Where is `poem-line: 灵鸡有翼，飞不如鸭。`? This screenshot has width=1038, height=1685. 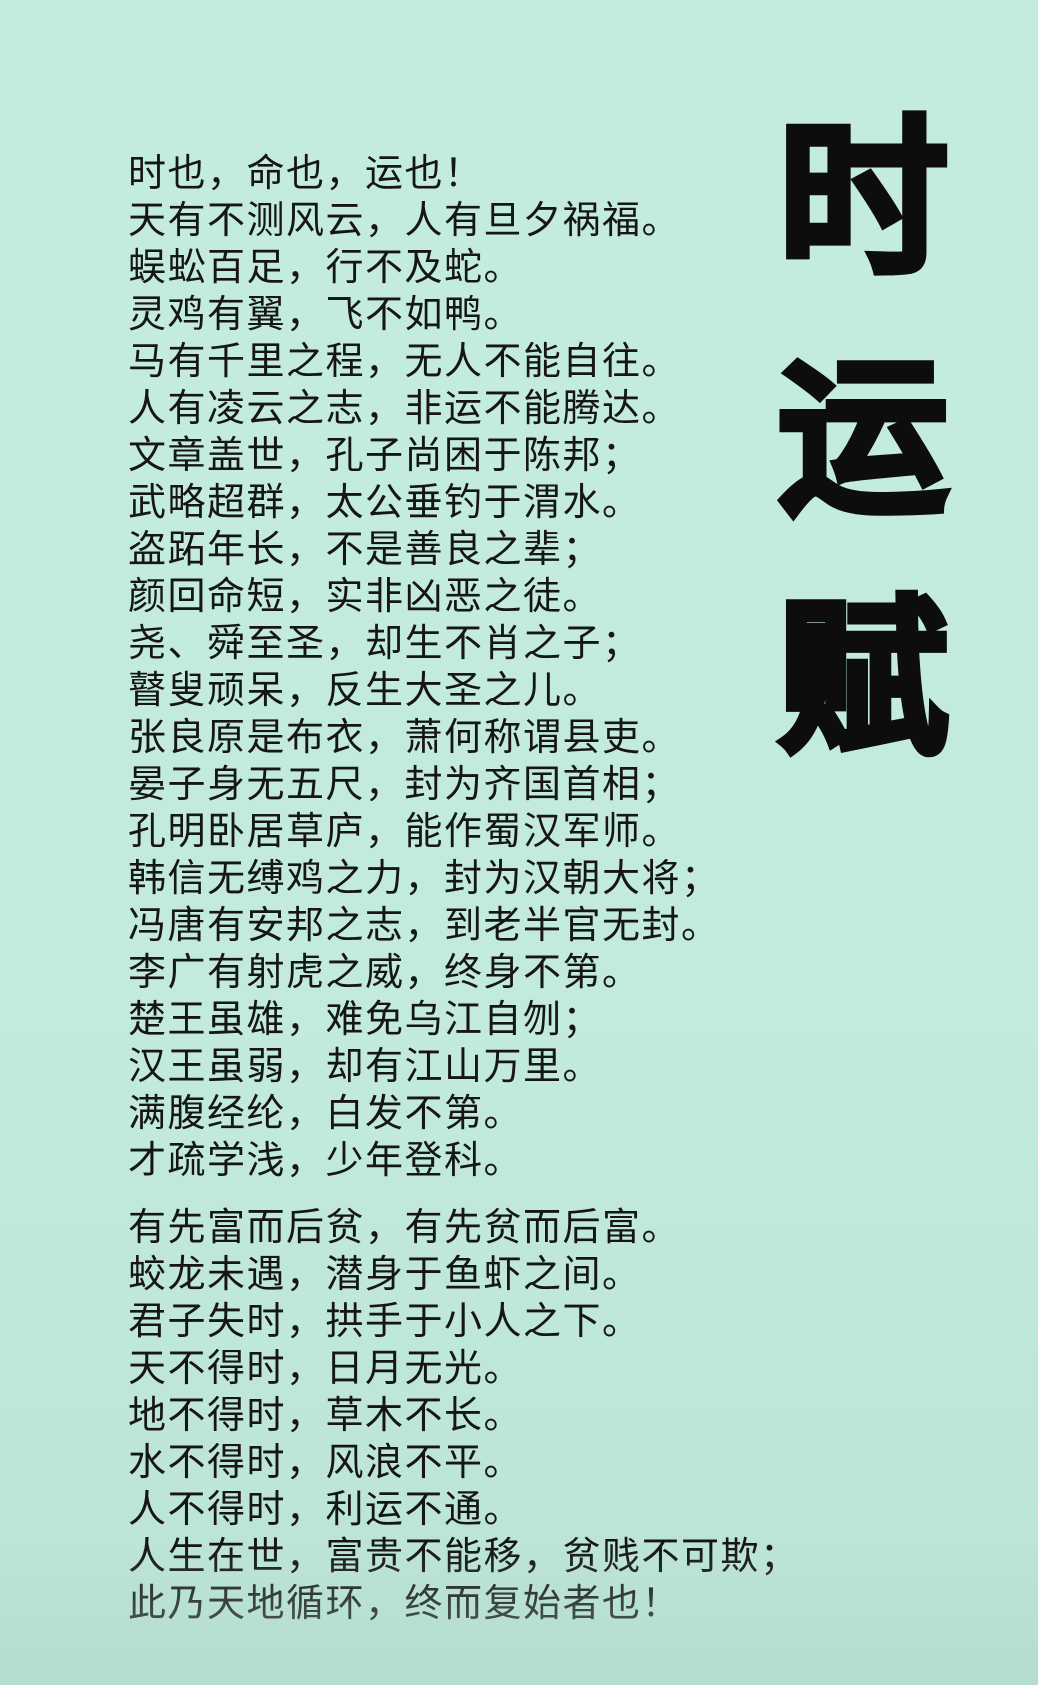 poem-line: 灵鸡有翼，飞不如鸭。 is located at coordinates (326, 314).